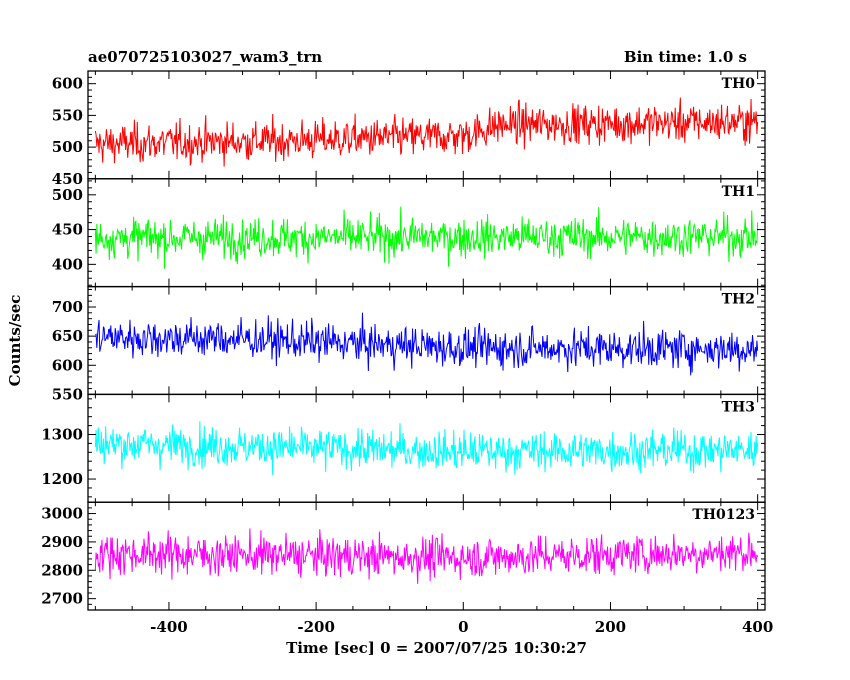 The image size is (850, 680). What do you see at coordinates (723, 515) in the screenshot?
I see `panel-label-th0123: TH0123` at bounding box center [723, 515].